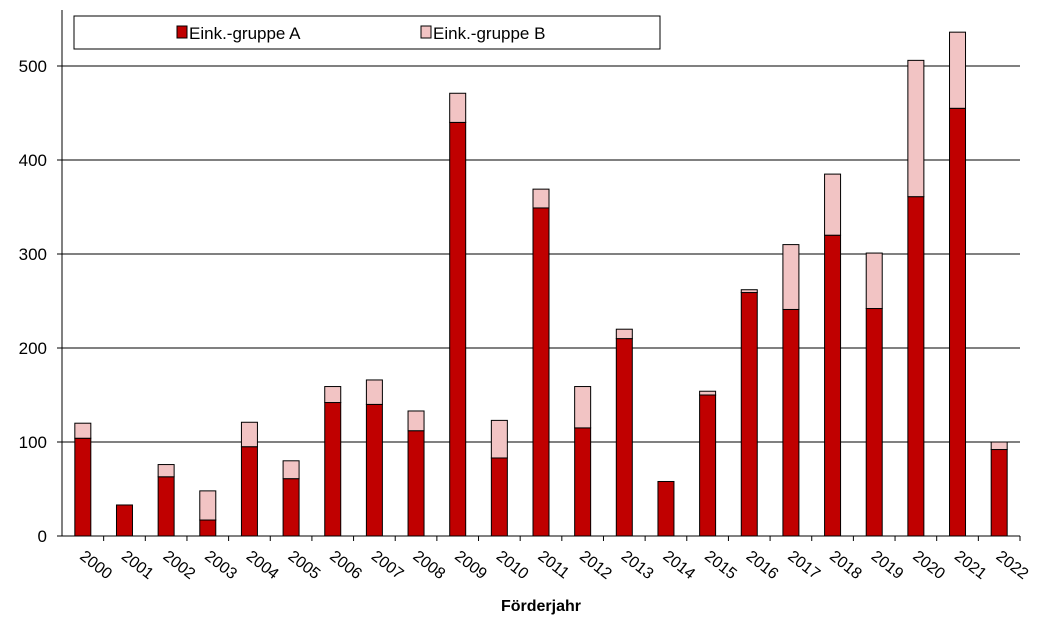 This screenshot has height=617, width=1040. I want to click on x-tick-label-2018: 2018, so click(845, 565).